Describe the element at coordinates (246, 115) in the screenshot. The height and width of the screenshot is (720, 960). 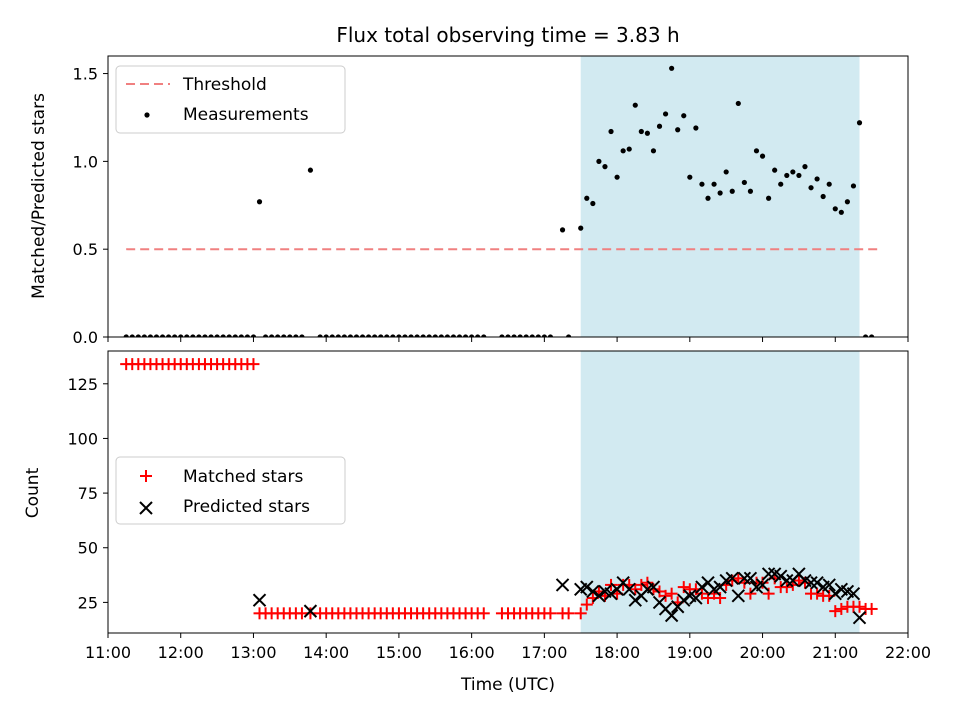
I see `legend-measurements-label: Measurements` at that location.